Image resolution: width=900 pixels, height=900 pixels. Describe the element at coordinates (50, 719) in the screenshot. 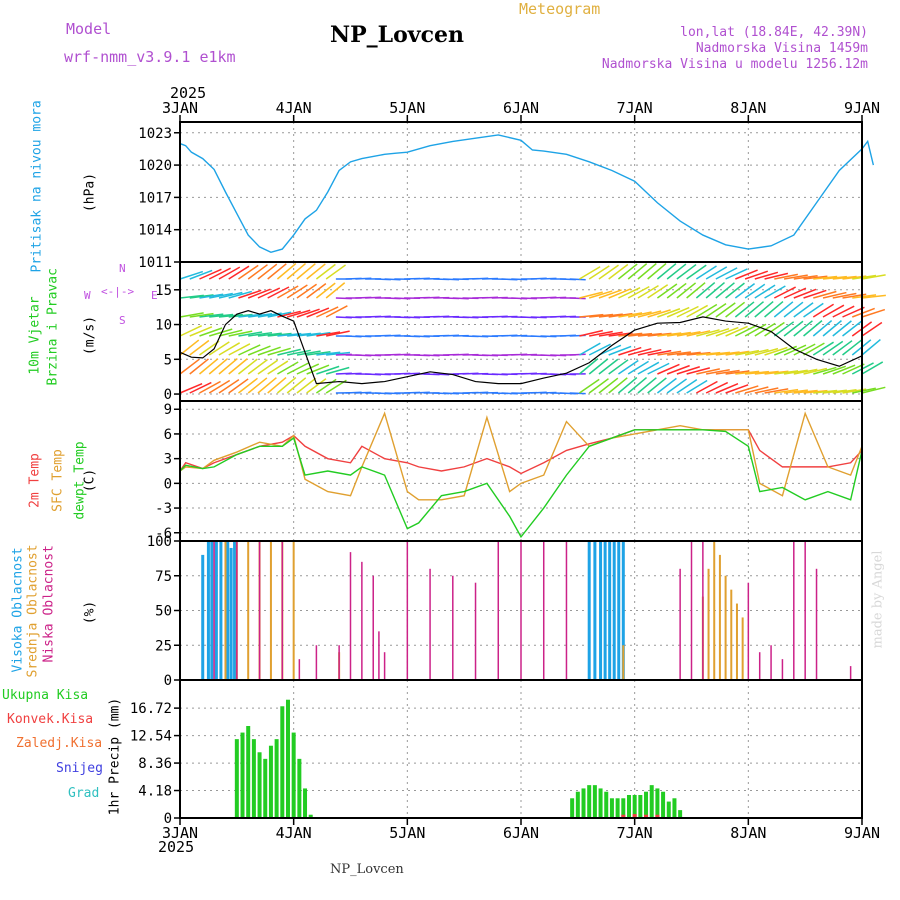

I see `precip-legend-conv: Konvek.Kisa` at that location.